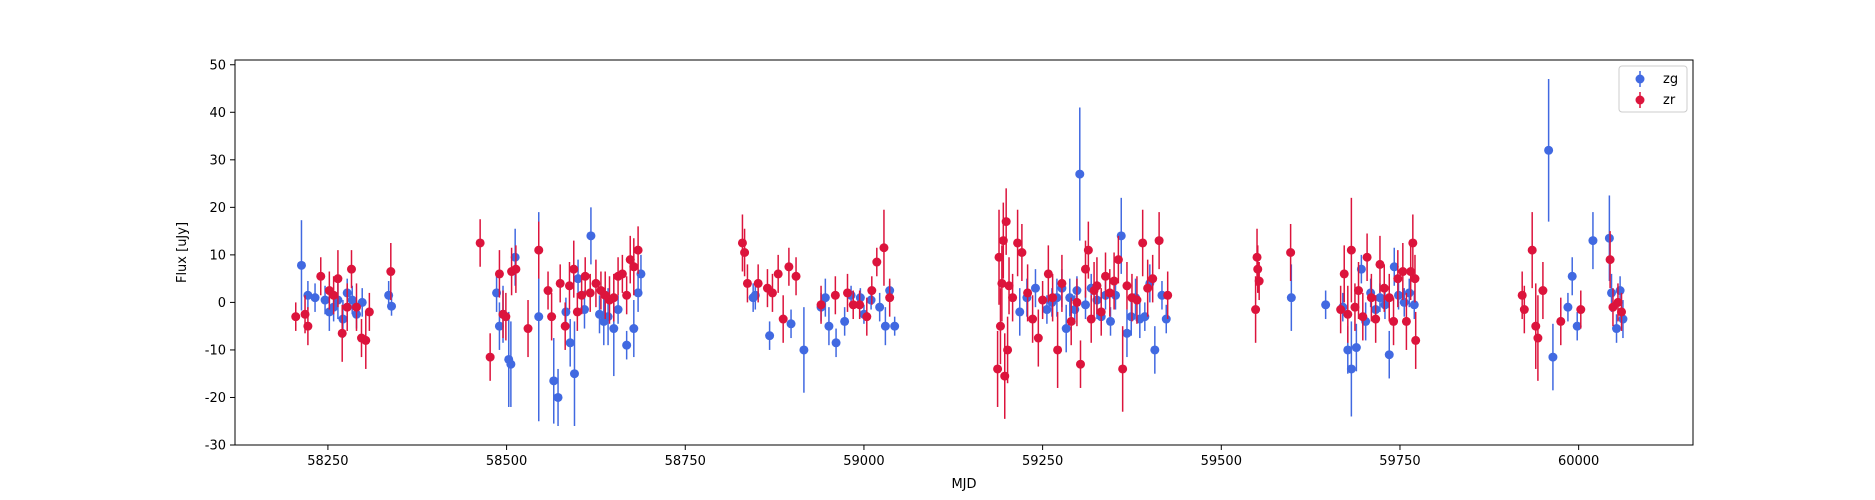 The image size is (1875, 500). I want to click on legend-zg-label: zg, so click(1670, 79).